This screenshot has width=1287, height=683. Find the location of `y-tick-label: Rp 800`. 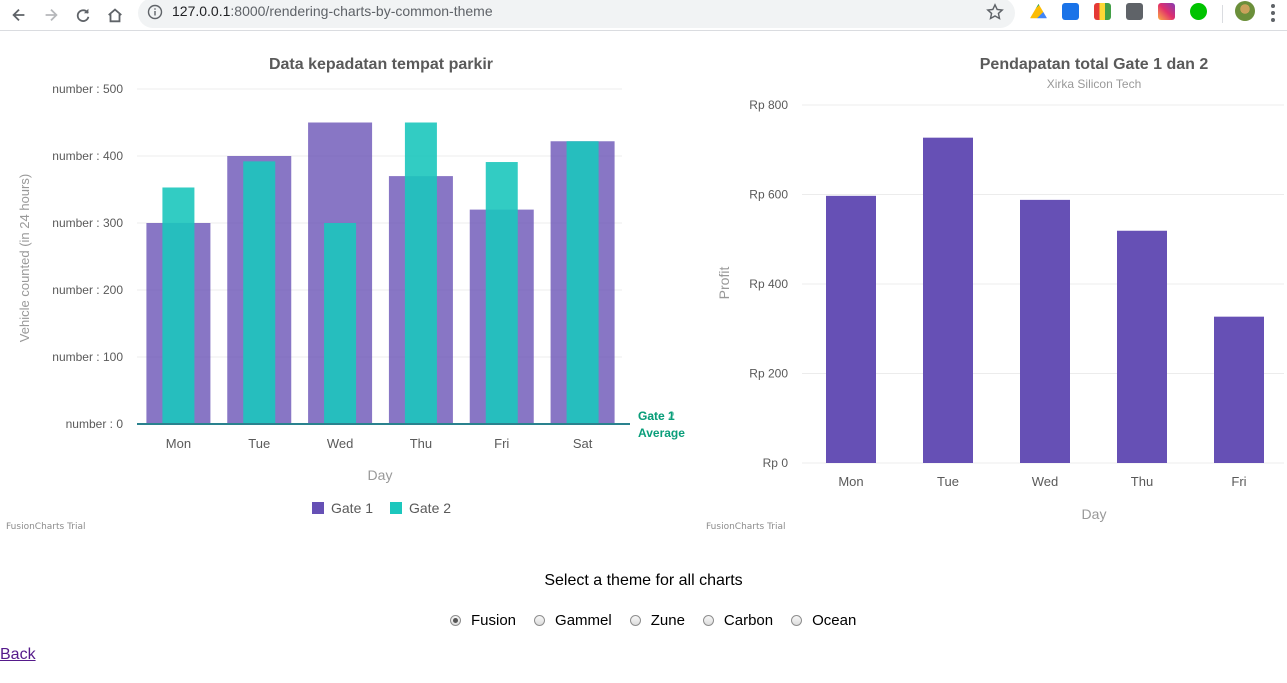

y-tick-label: Rp 800 is located at coordinates (768, 105).